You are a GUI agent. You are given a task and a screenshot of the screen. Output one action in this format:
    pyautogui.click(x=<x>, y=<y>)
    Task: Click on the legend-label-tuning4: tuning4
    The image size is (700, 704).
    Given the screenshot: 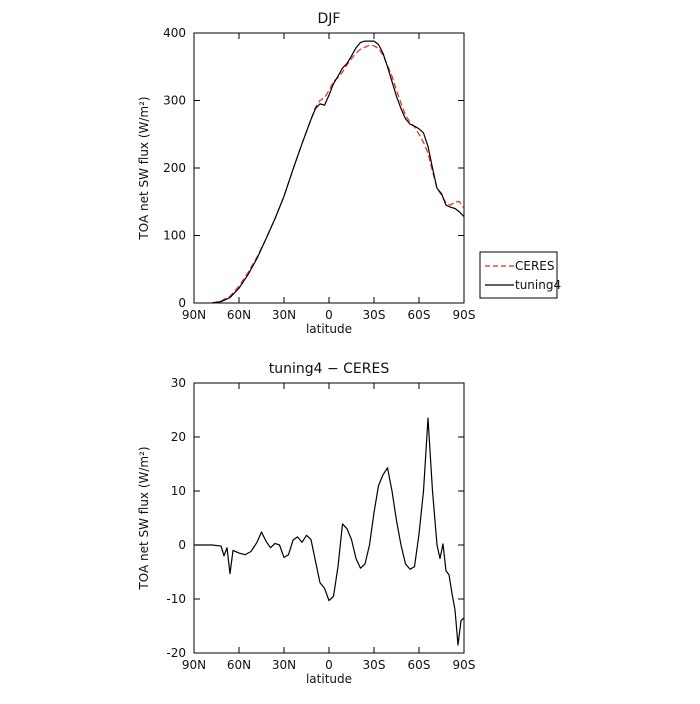 What is the action you would take?
    pyautogui.click(x=538, y=285)
    